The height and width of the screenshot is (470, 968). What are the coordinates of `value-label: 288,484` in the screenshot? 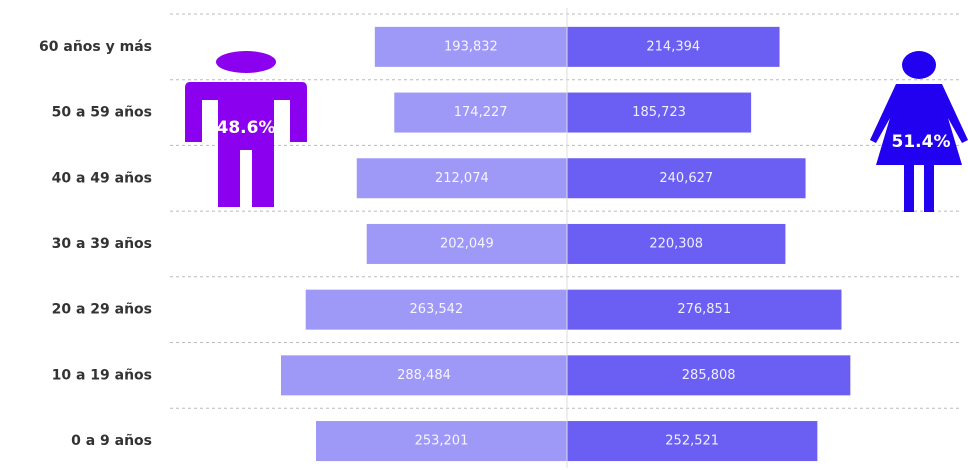 It's located at (424, 375).